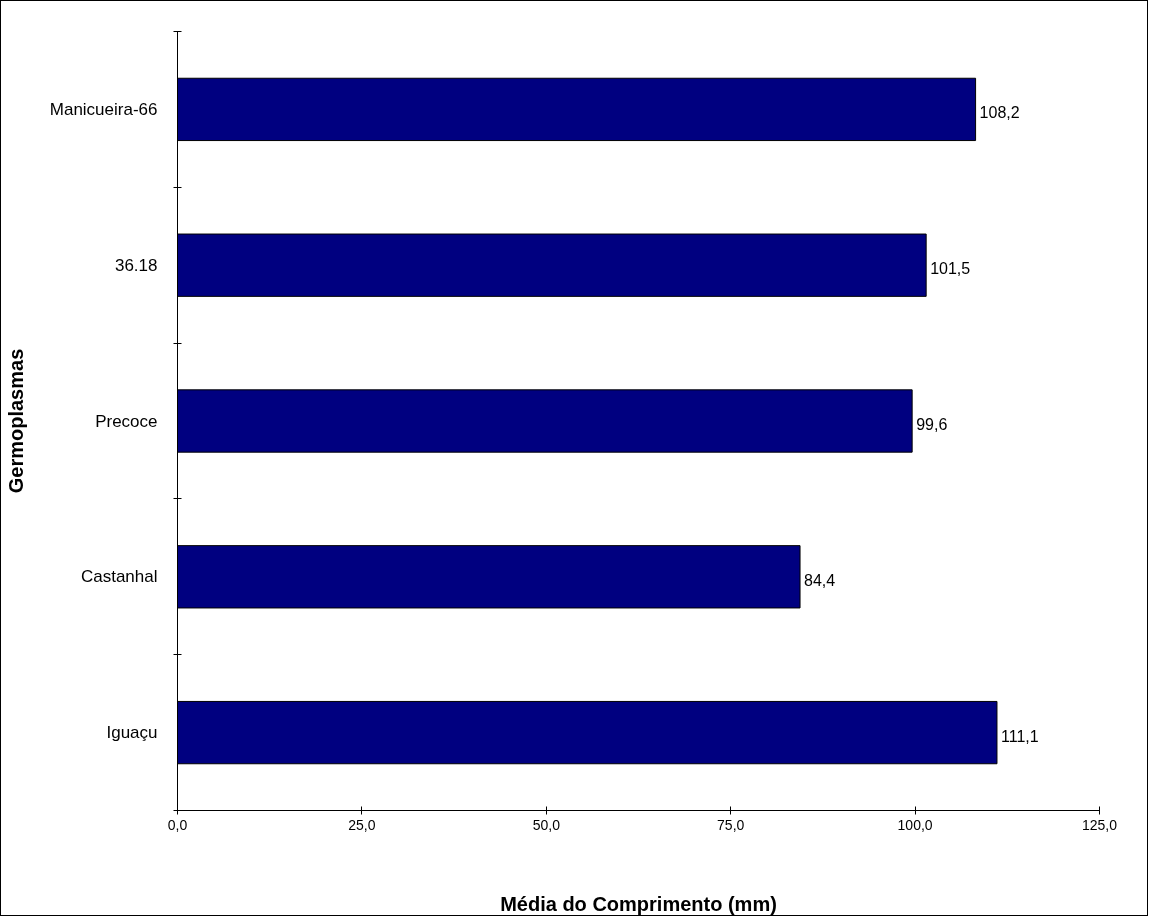 This screenshot has height=922, width=1153. What do you see at coordinates (950, 269) in the screenshot?
I see `data-label: 101,5` at bounding box center [950, 269].